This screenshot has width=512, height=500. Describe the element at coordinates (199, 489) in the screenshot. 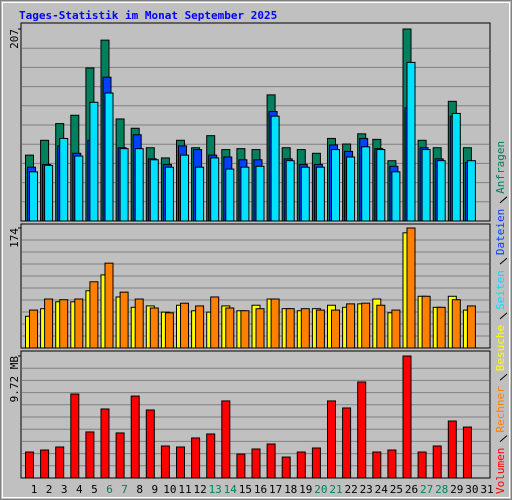

I see `x-tick-label: 12` at that location.